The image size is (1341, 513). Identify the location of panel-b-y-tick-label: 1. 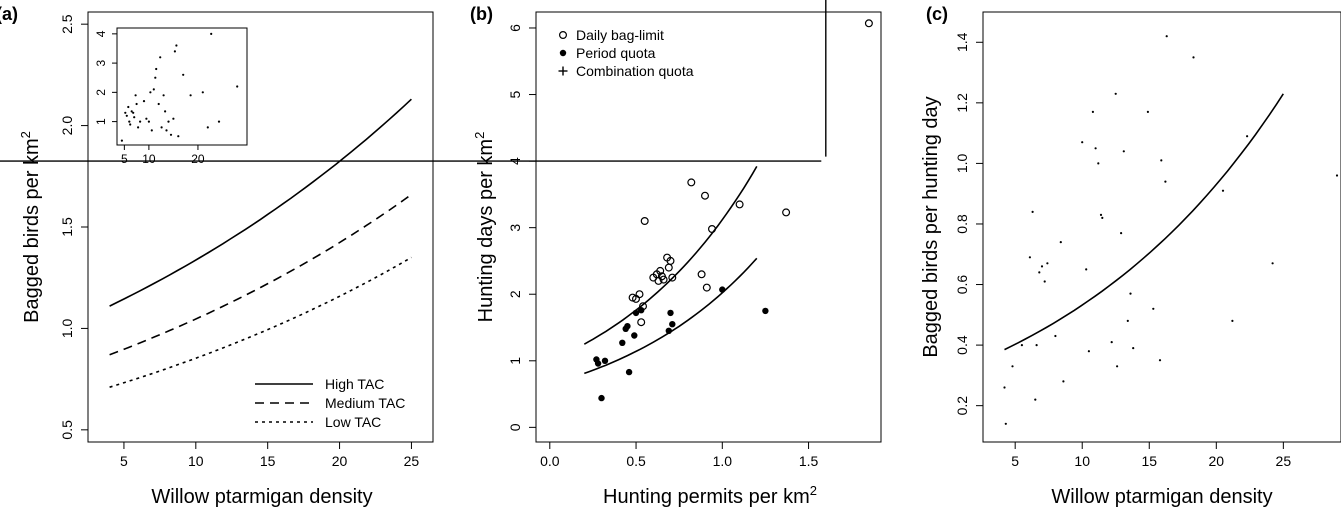
(515, 361).